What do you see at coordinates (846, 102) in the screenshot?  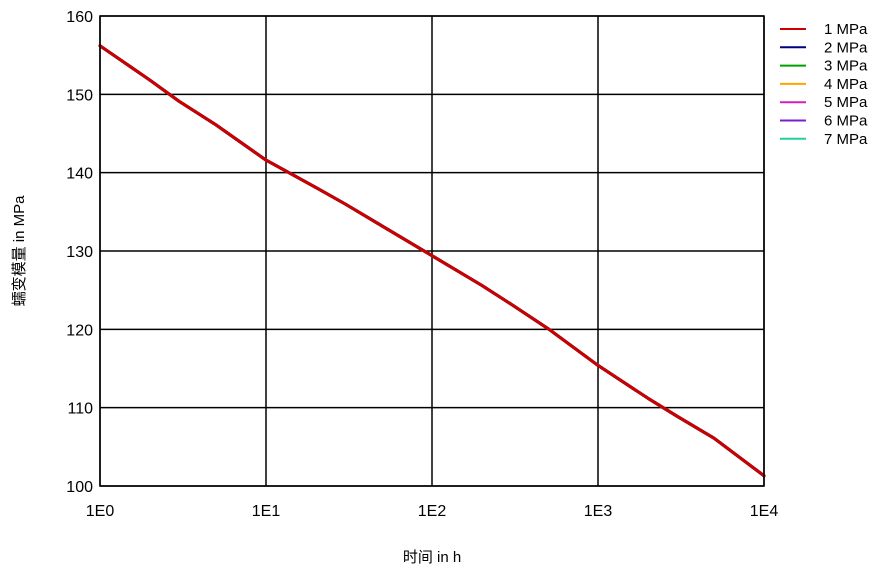 I see `legend-label: 5 MPa` at bounding box center [846, 102].